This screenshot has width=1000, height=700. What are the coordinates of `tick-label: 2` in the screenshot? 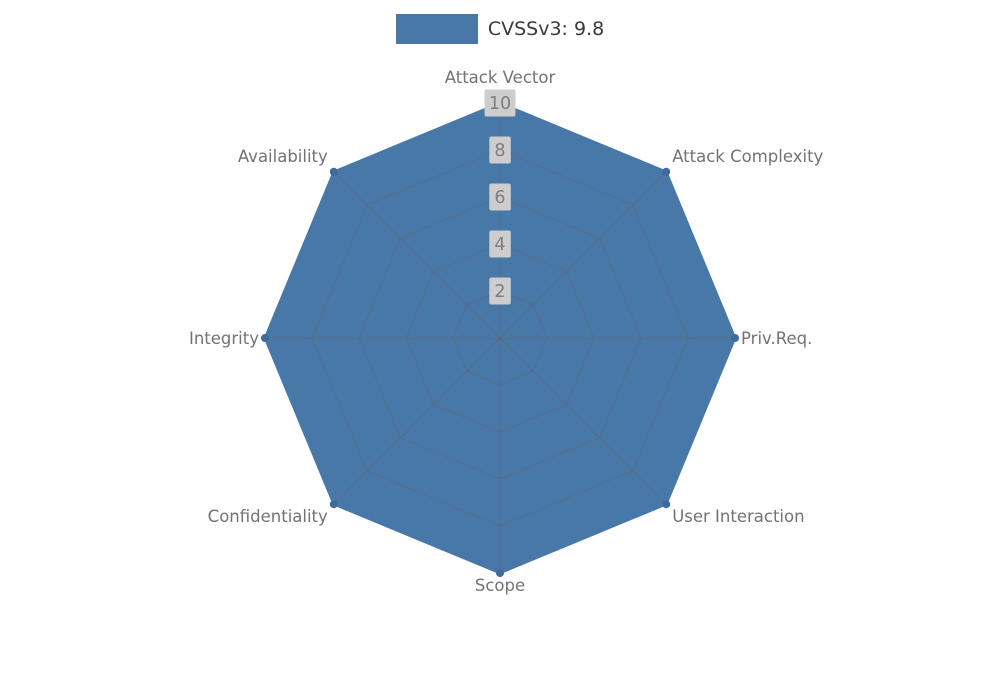 It's located at (499, 292).